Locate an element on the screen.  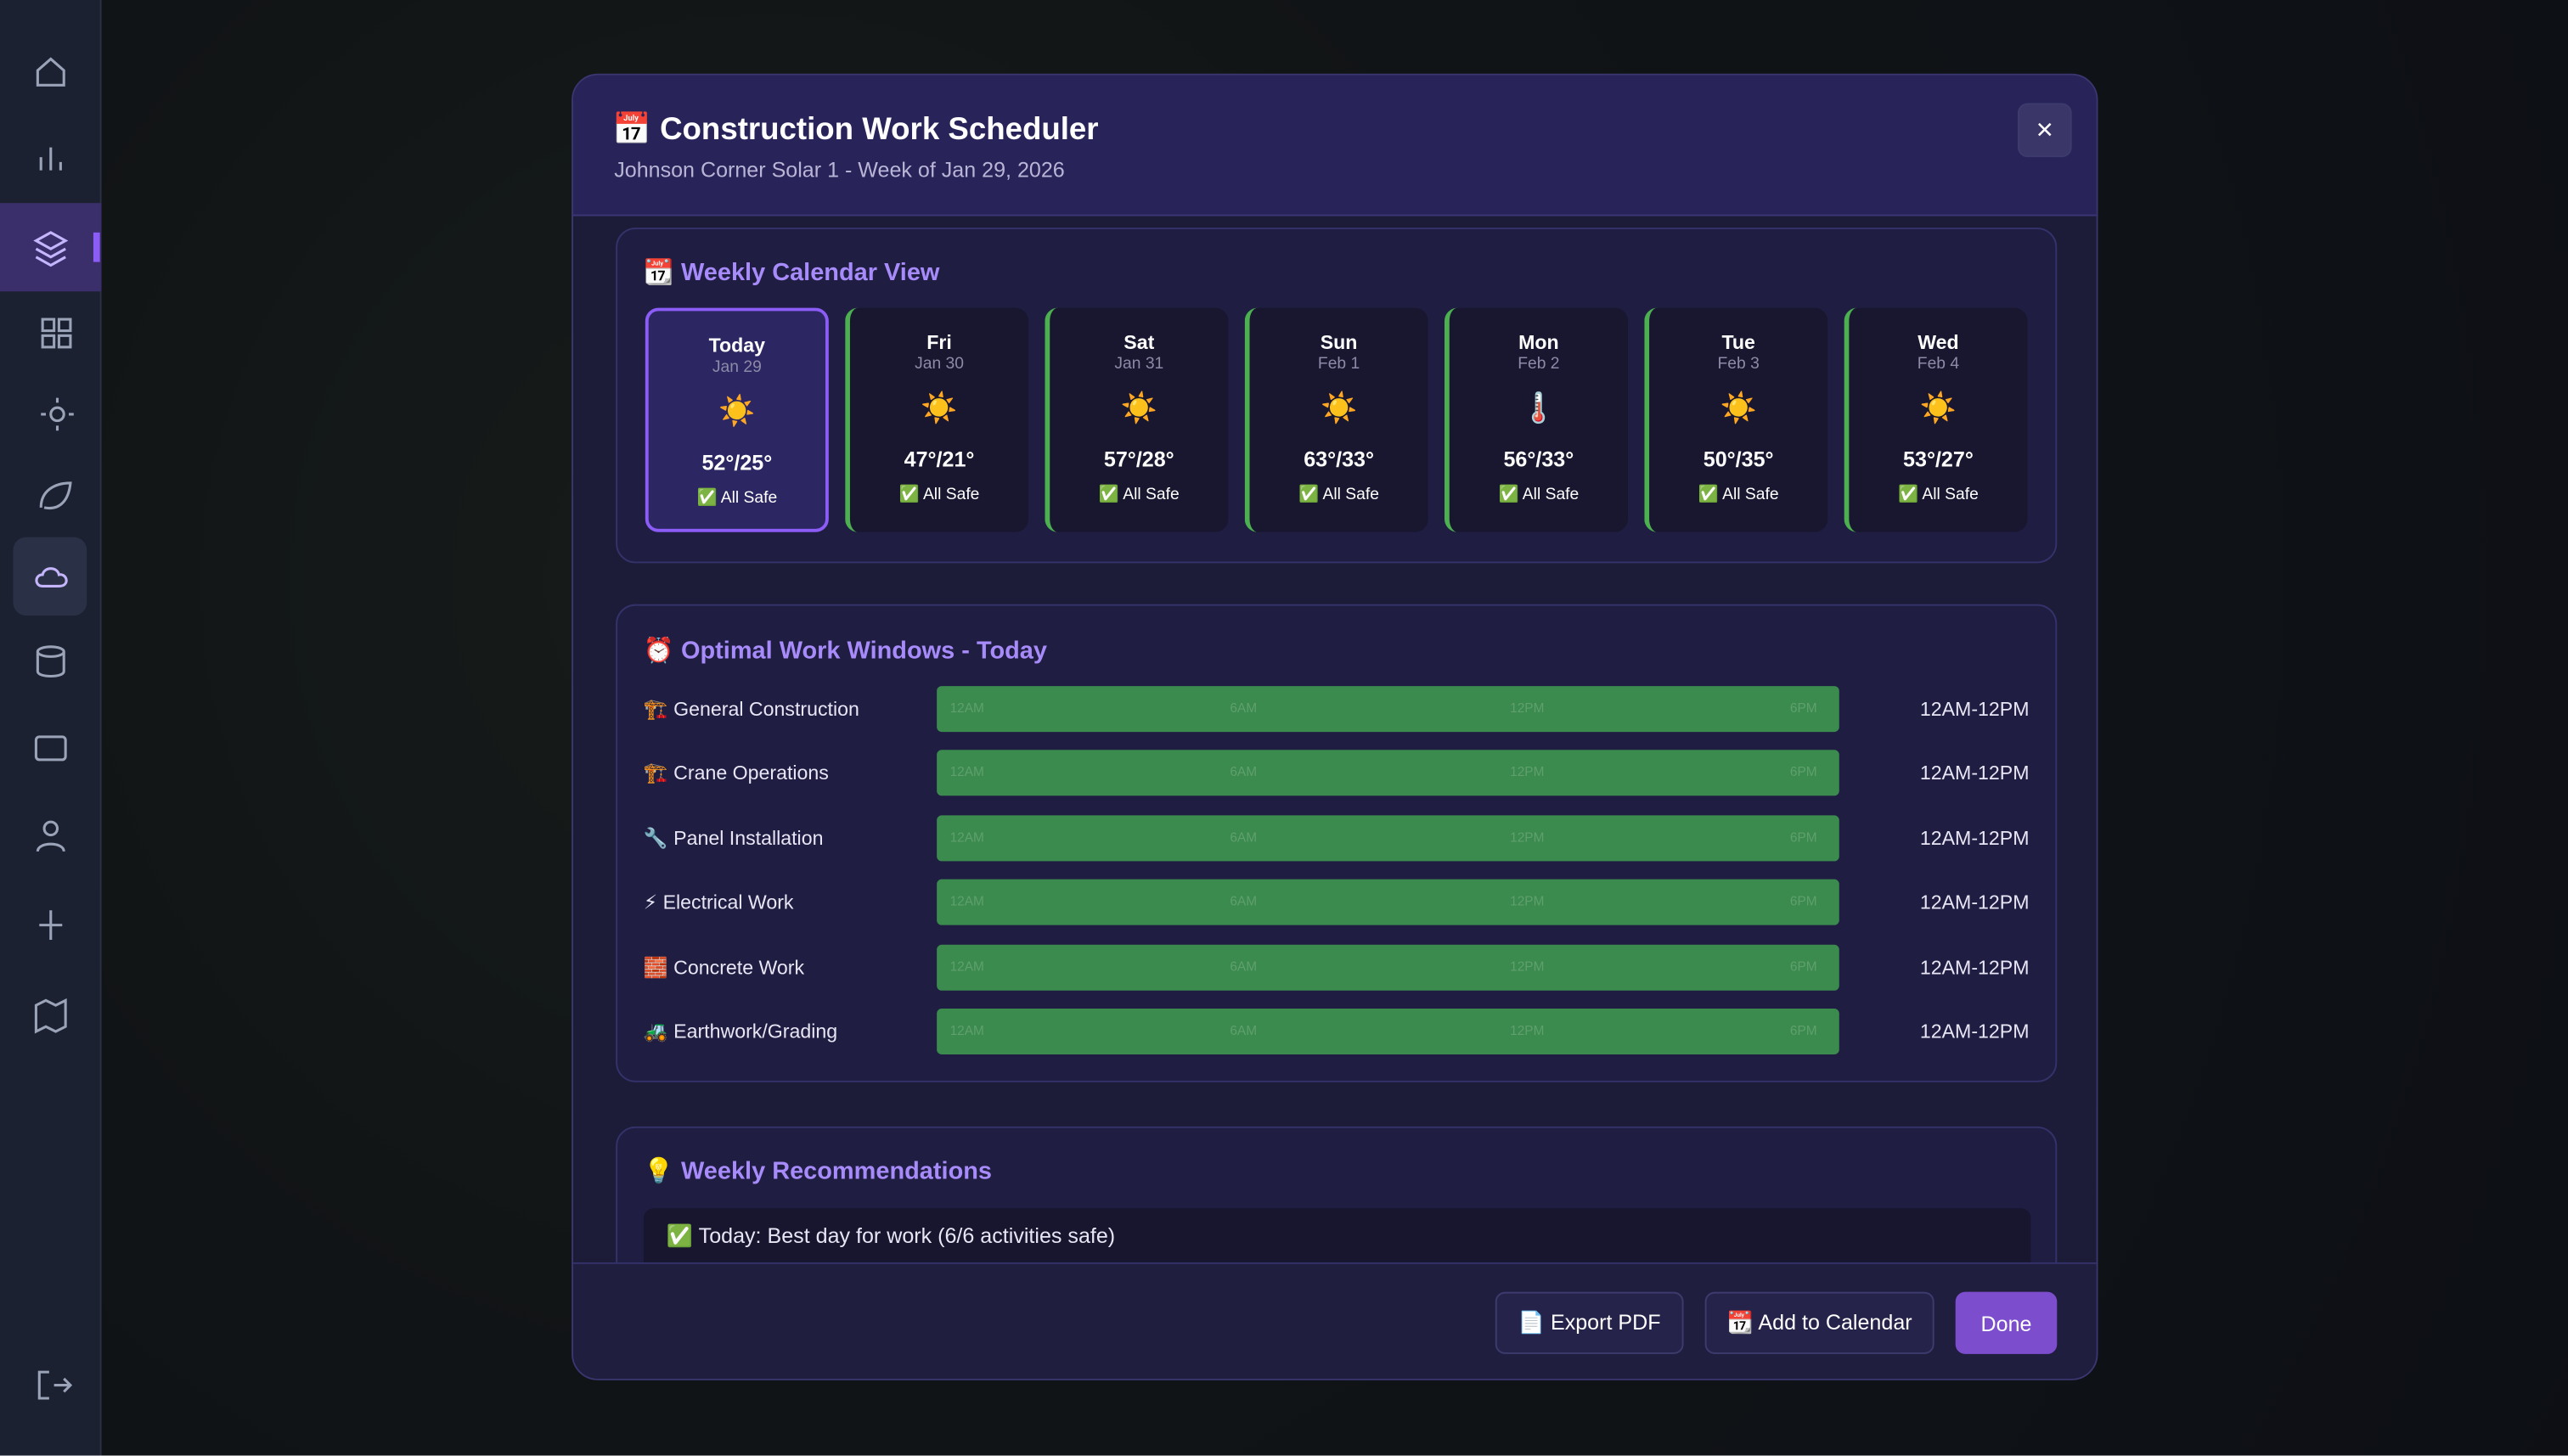
title: 📅 Construction Work Scheduler is located at coordinates (855, 130).